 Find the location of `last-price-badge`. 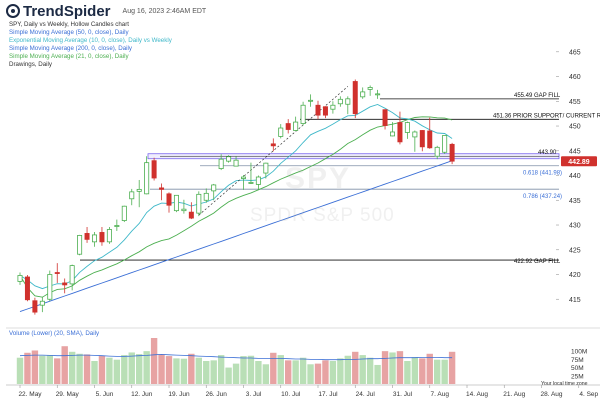

last-price-badge is located at coordinates (579, 161).